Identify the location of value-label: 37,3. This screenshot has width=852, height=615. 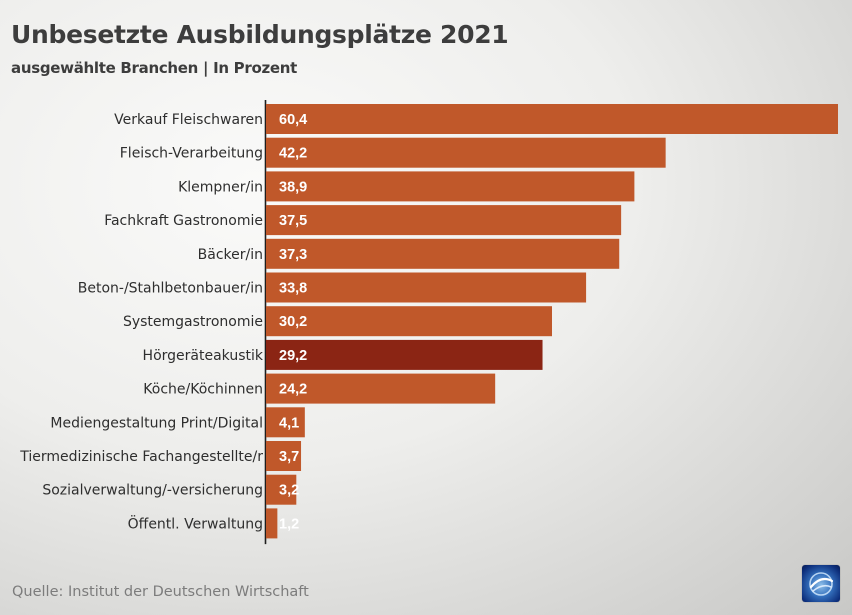
(293, 255).